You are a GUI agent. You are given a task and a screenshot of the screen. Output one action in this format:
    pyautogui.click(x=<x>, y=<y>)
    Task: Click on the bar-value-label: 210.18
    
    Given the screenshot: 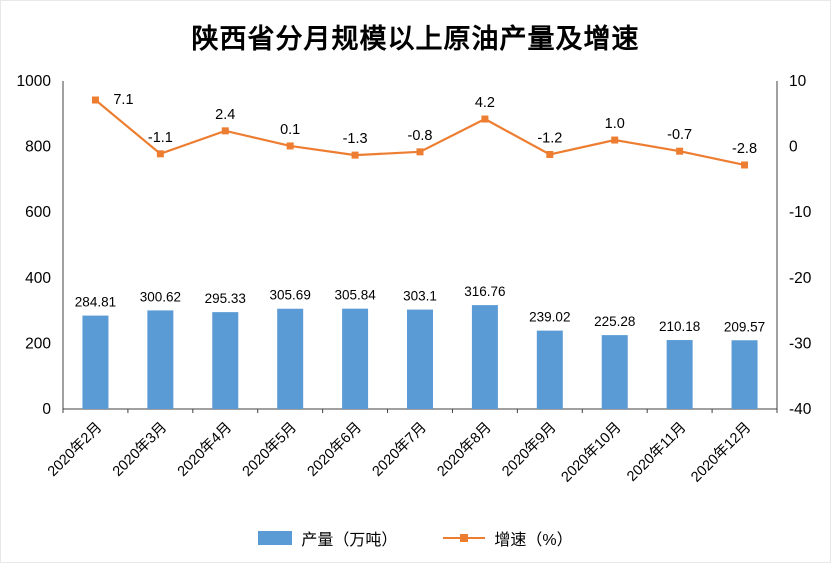 What is the action you would take?
    pyautogui.click(x=679, y=326)
    